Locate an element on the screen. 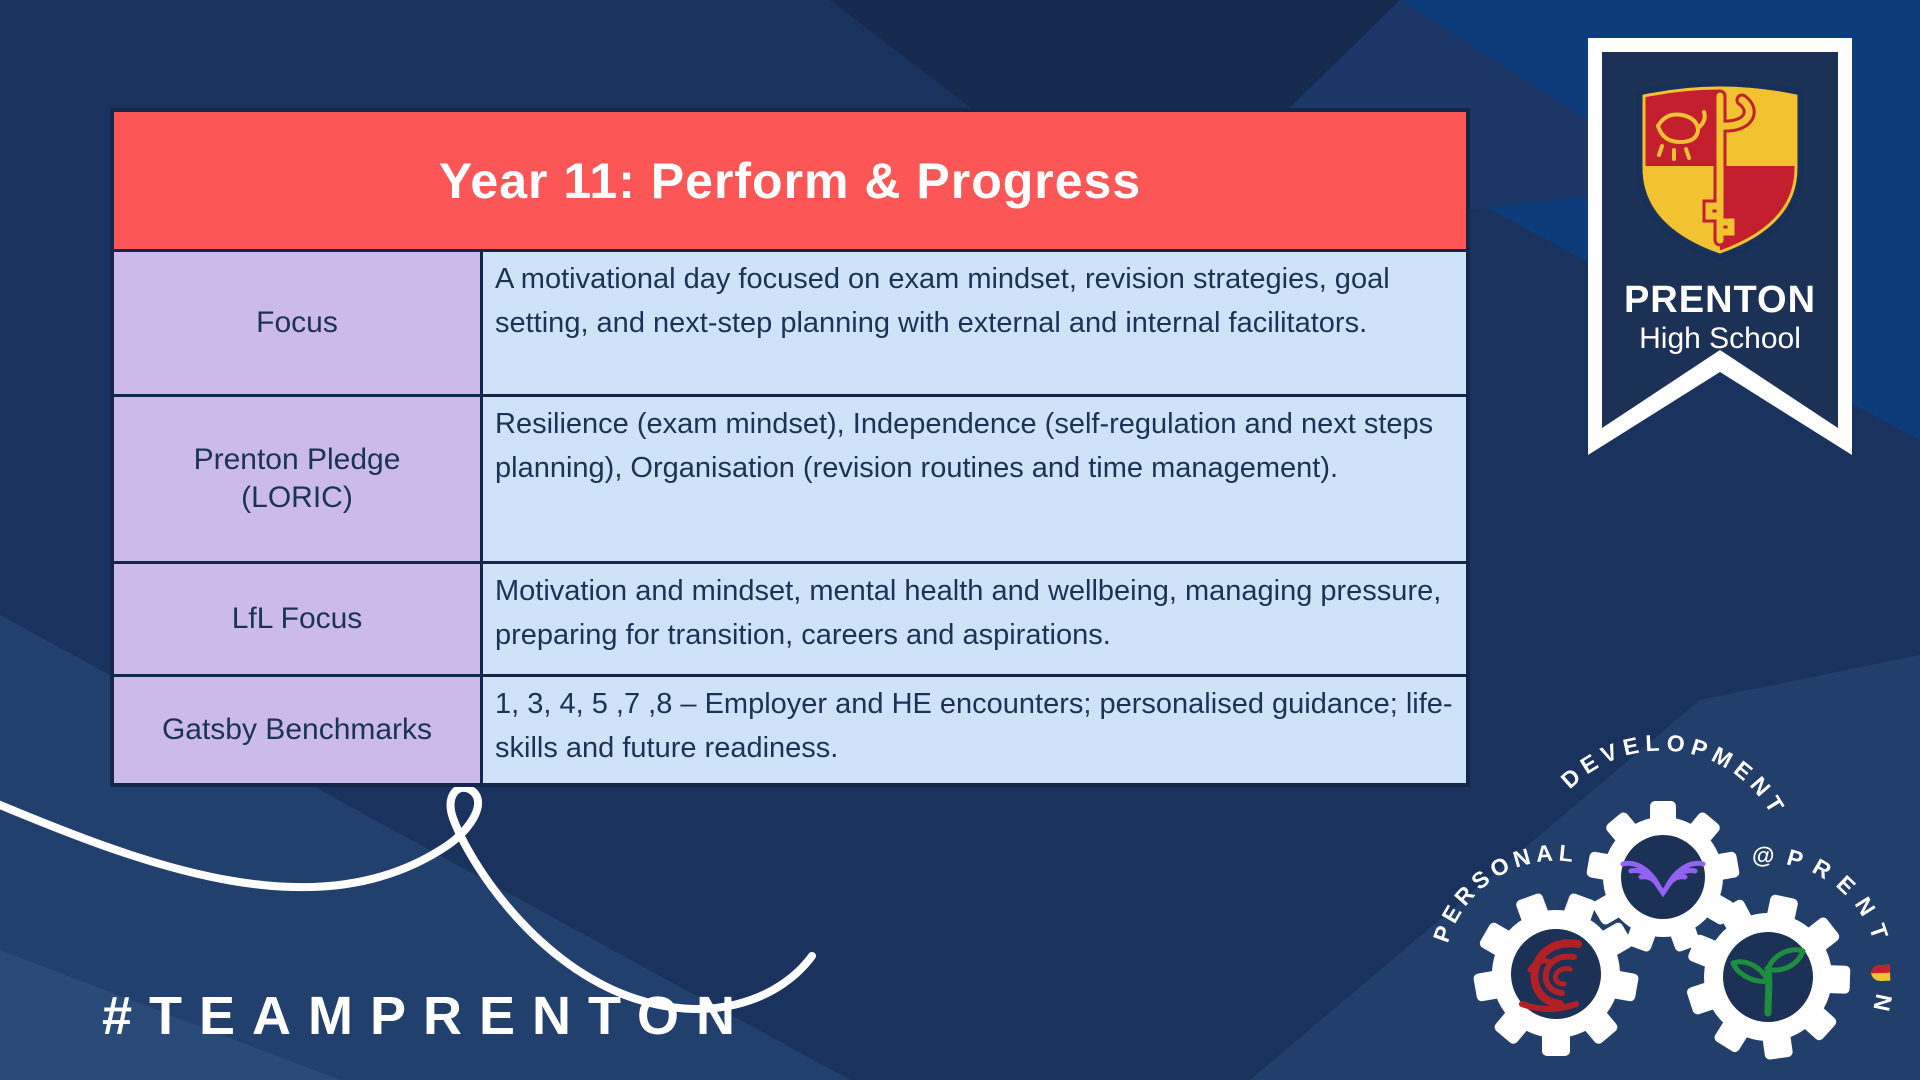  gear-lion is located at coordinates (1556, 974).